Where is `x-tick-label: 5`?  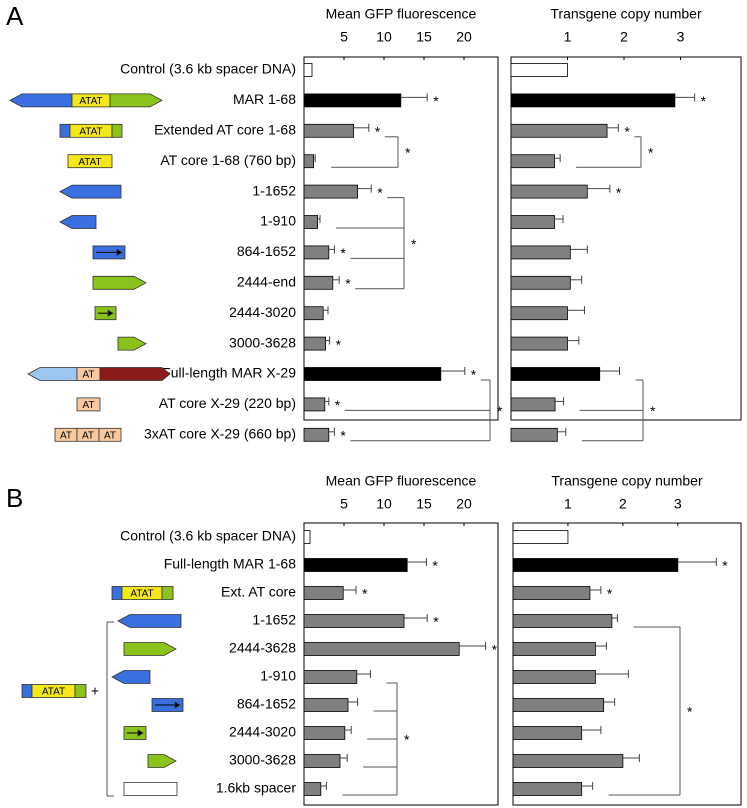
x-tick-label: 5 is located at coordinates (344, 37).